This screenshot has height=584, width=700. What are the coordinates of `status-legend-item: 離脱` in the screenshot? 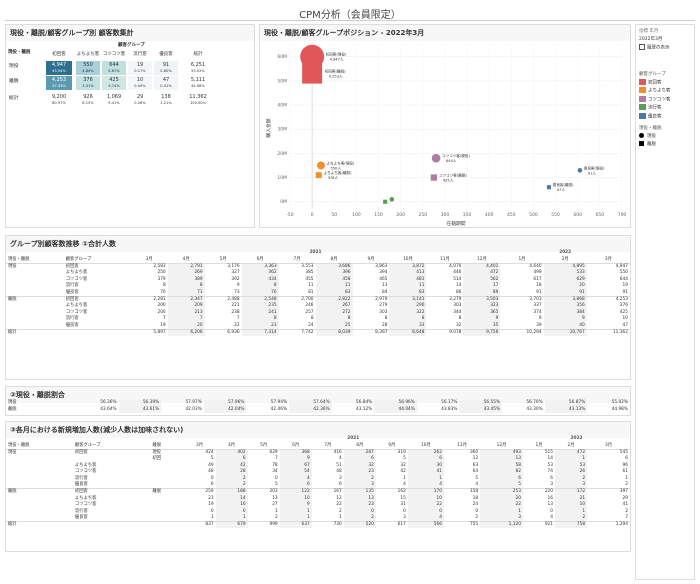 It's located at (665, 144).